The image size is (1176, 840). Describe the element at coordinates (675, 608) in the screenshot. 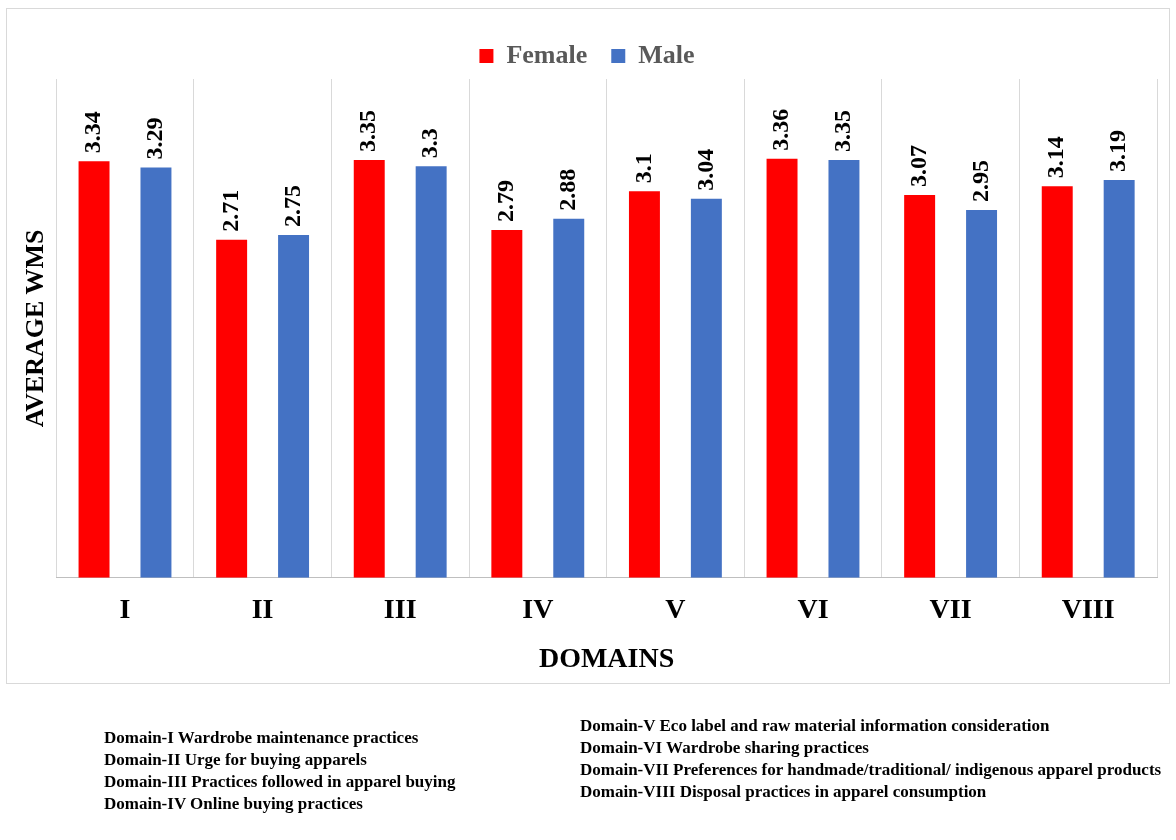

I see `x-tick-label: V` at that location.